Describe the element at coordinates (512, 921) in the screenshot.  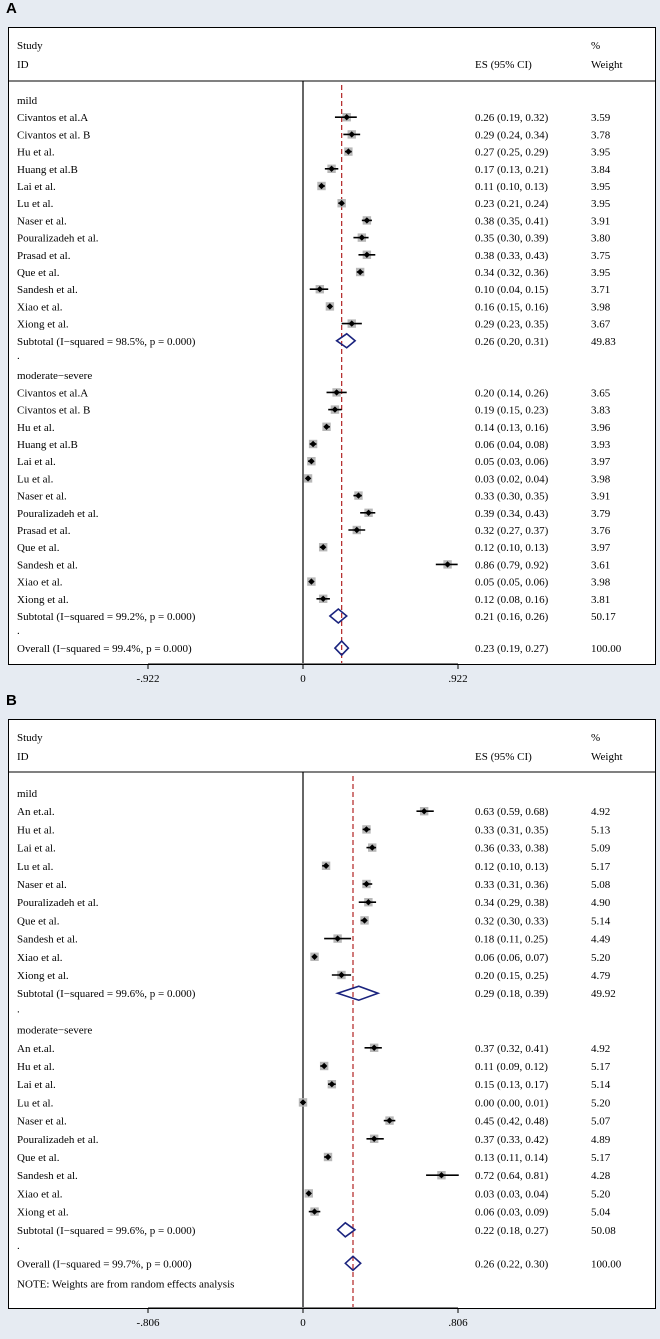
I see `study-es-text: 0.32 (0.30, 0.33)` at that location.